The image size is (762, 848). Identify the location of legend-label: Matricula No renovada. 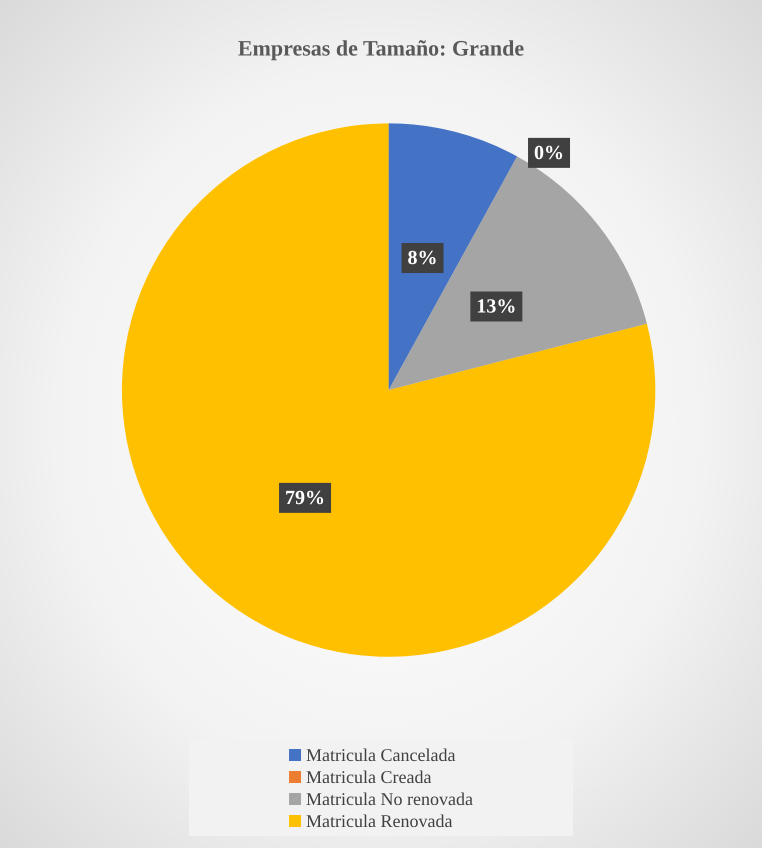
(389, 799).